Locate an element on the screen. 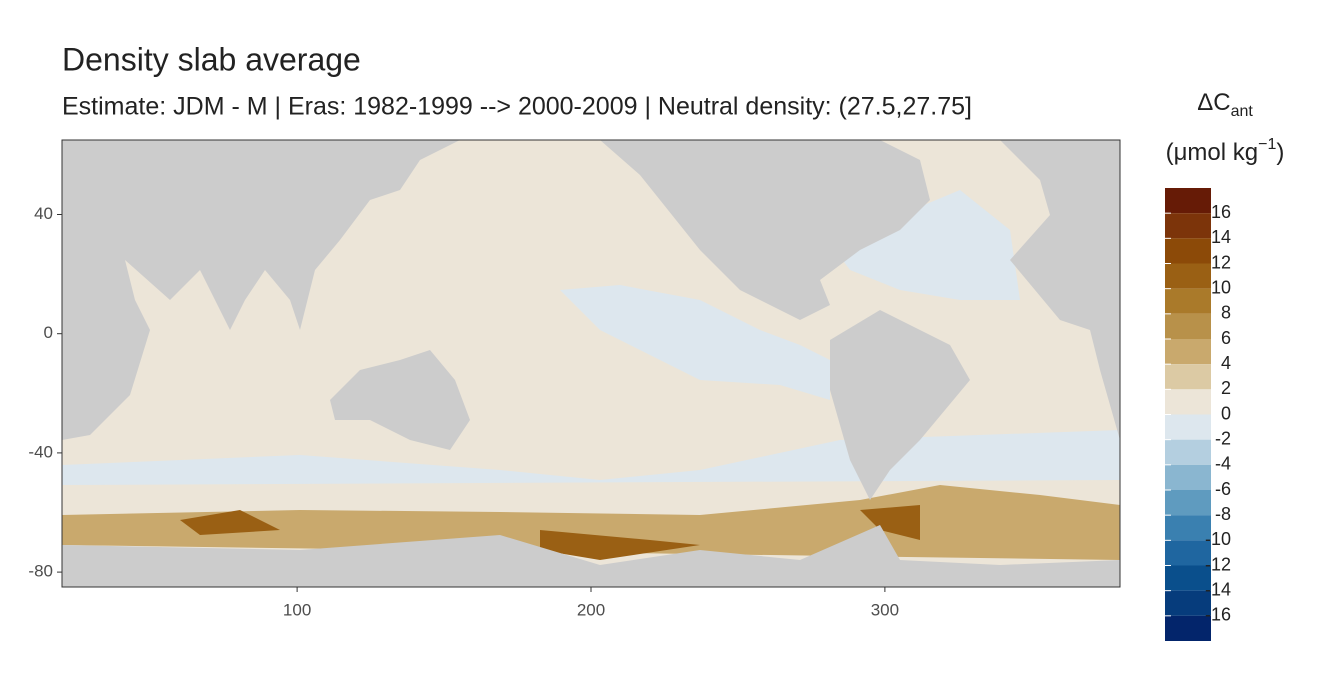 The height and width of the screenshot is (677, 1344). chart-title: Density slab average is located at coordinates (211, 59).